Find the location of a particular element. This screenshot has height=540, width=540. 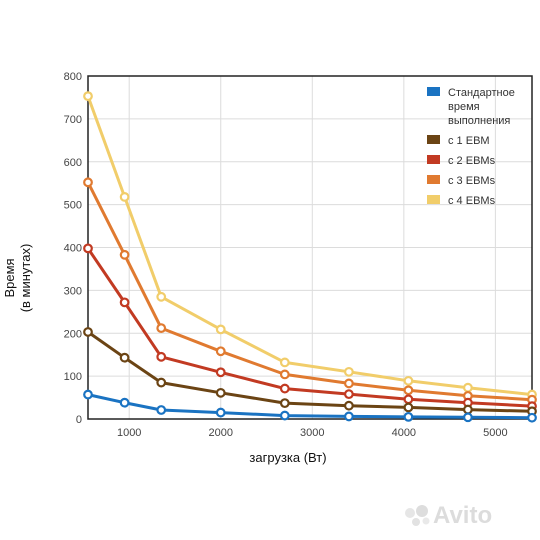

legend-label: время is located at coordinates (464, 107).